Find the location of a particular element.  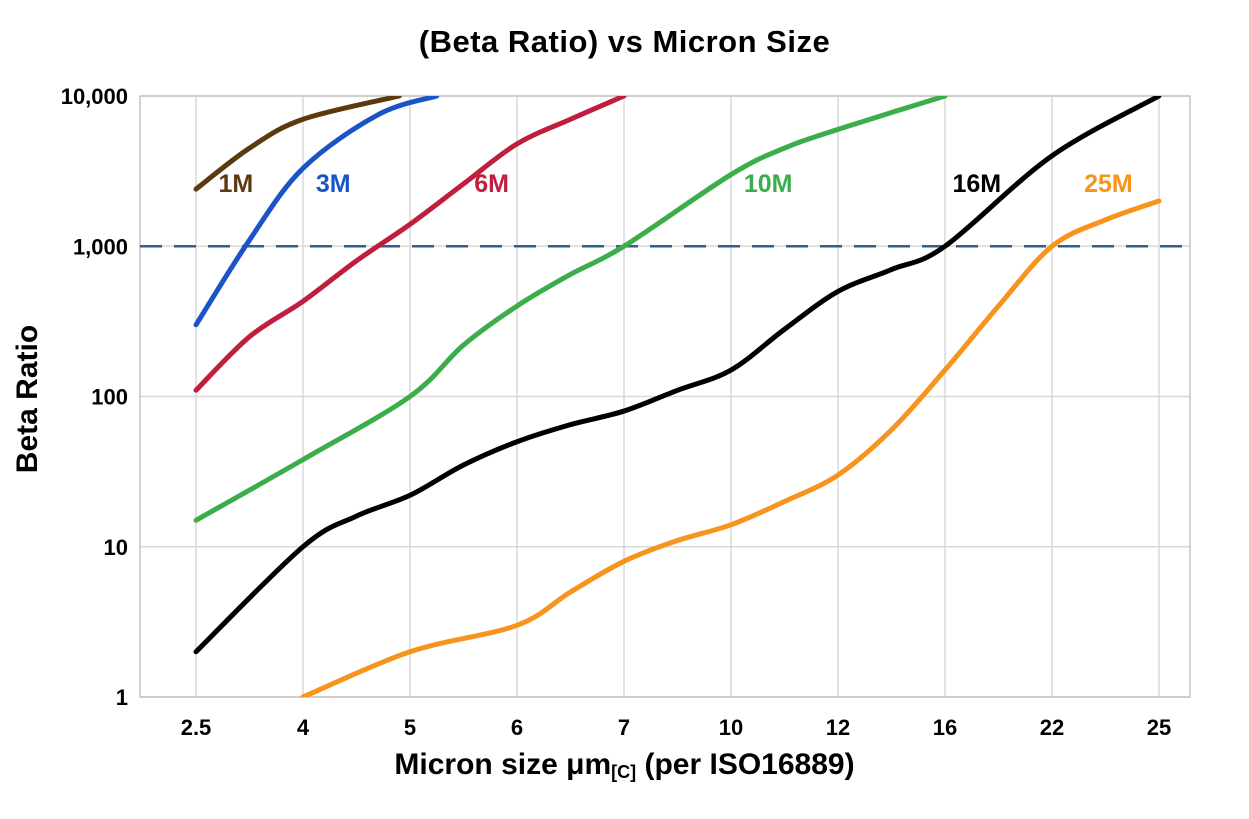

y-tick-label: 10,000 is located at coordinates (94, 96).